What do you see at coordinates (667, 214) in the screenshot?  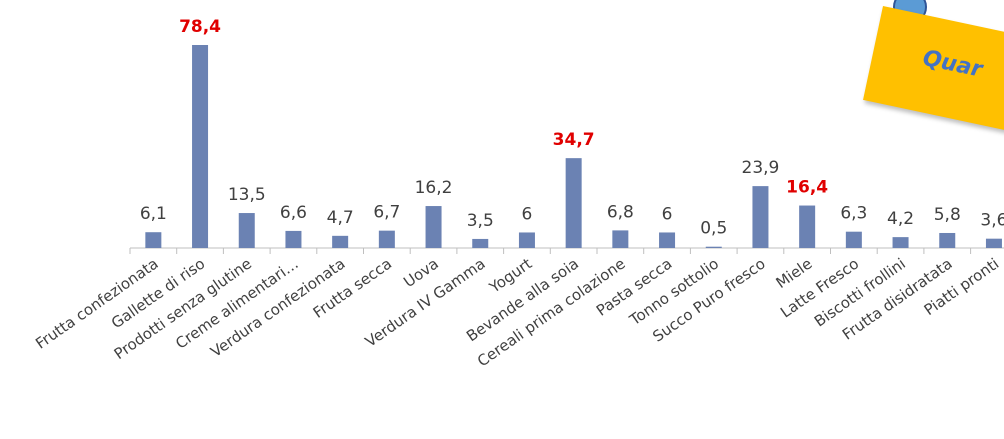 I see `data-label-11: 6` at bounding box center [667, 214].